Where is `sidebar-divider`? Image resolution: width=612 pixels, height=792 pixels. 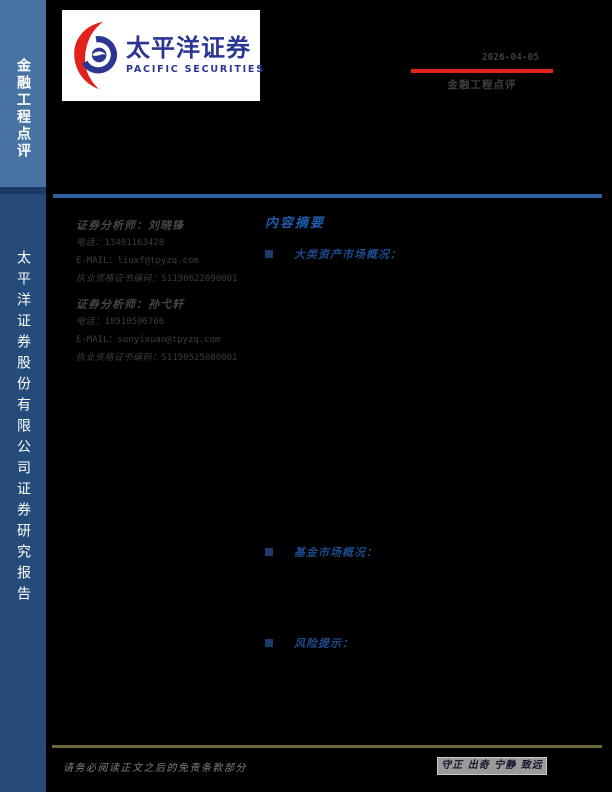
sidebar-divider is located at coordinates (23, 190).